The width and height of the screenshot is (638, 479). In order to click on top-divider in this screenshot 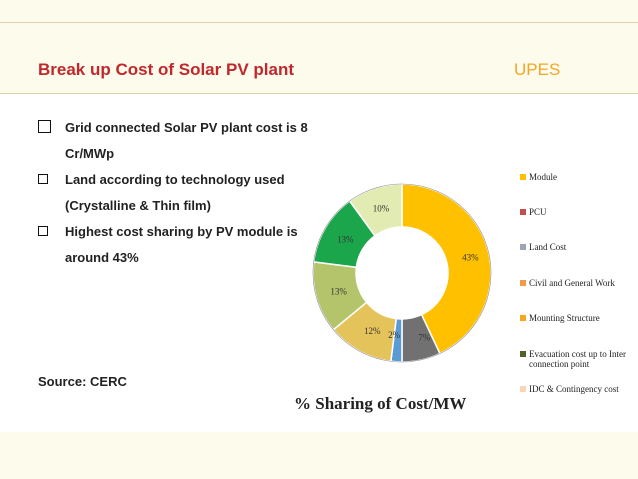, I will do `click(319, 22)`.